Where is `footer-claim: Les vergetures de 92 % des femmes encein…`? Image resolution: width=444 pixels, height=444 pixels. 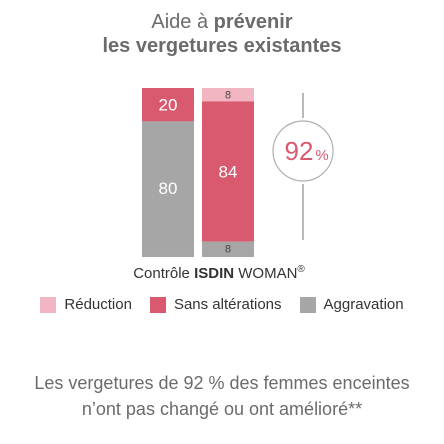
footer-claim: Les vergetures de 92 % des femmes encein… is located at coordinates (222, 396).